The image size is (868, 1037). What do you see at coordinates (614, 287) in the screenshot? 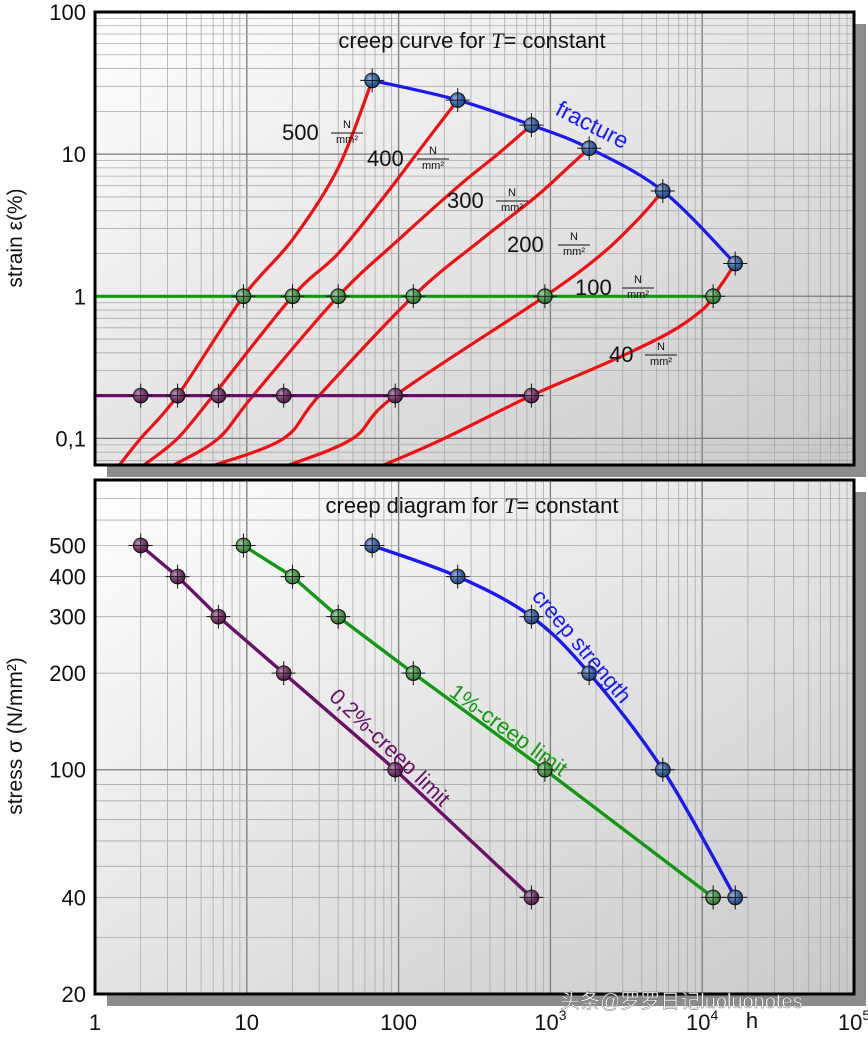
I see `curve-label-100: 100 N mm²` at bounding box center [614, 287].